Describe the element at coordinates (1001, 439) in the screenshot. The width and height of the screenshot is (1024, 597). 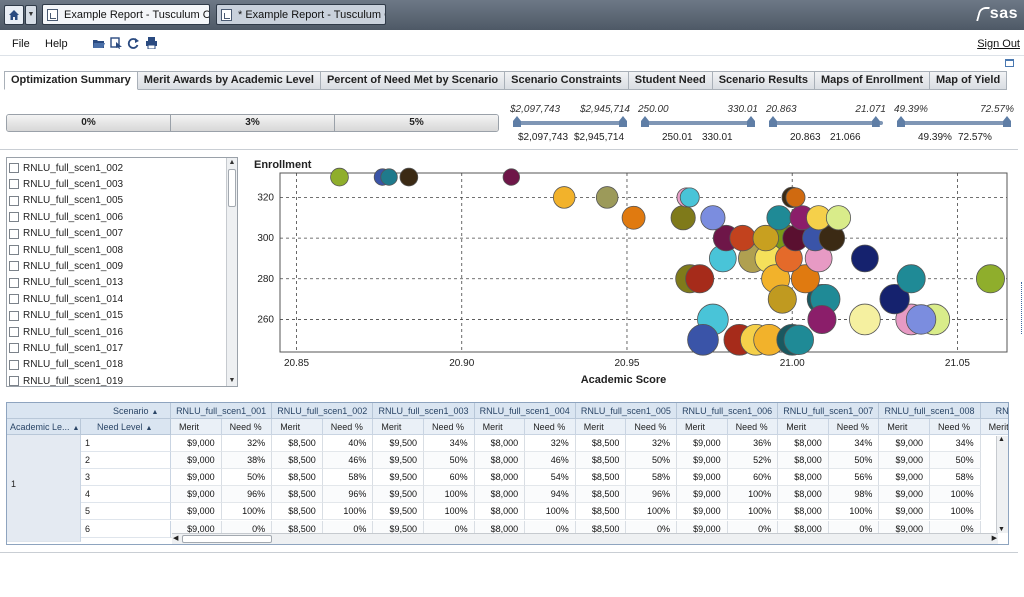
I see `scroll-up-icon: ▲` at that location.